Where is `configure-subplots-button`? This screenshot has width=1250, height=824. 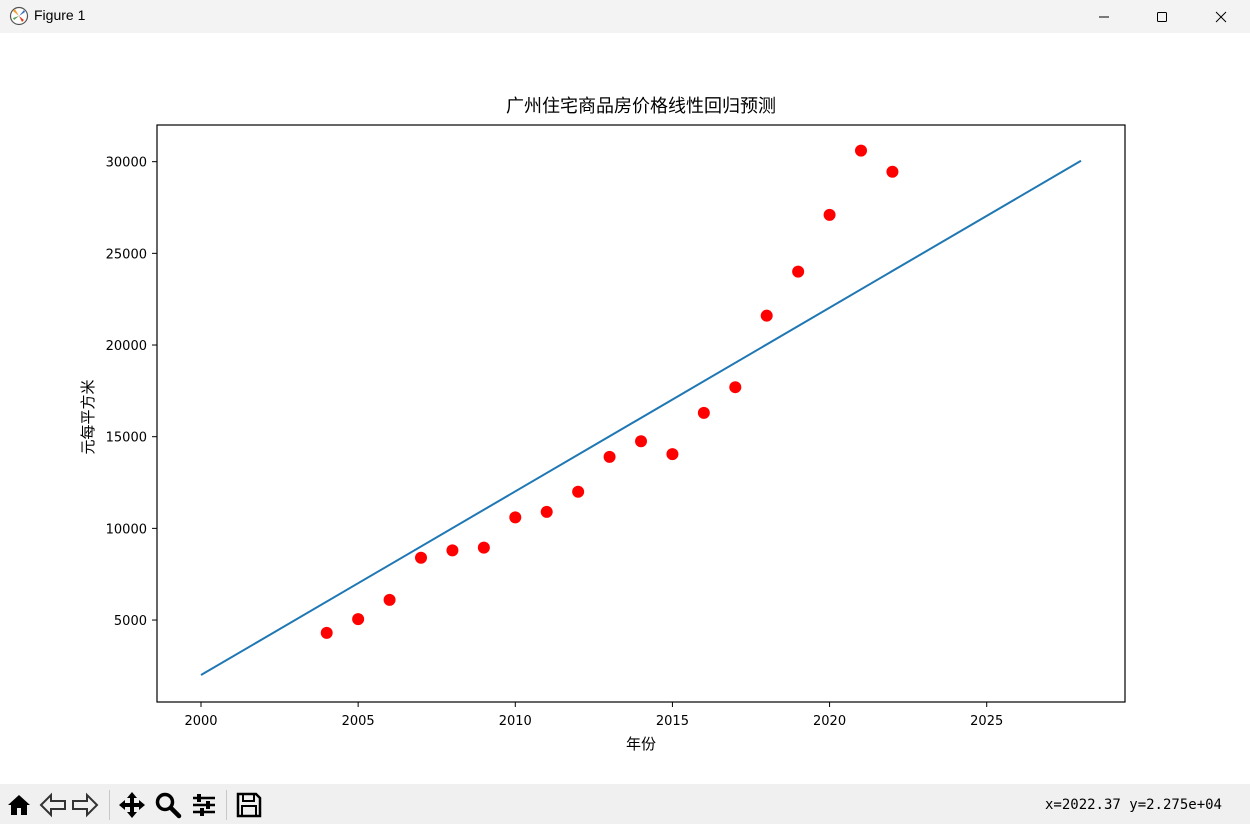 configure-subplots-button is located at coordinates (204, 805).